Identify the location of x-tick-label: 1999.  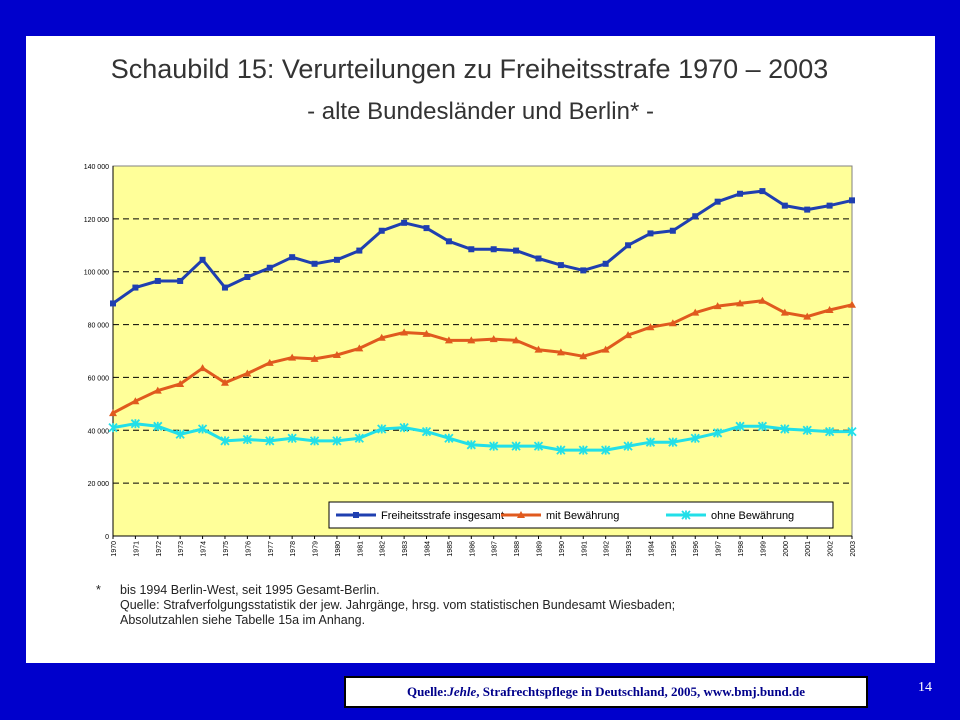
(763, 549).